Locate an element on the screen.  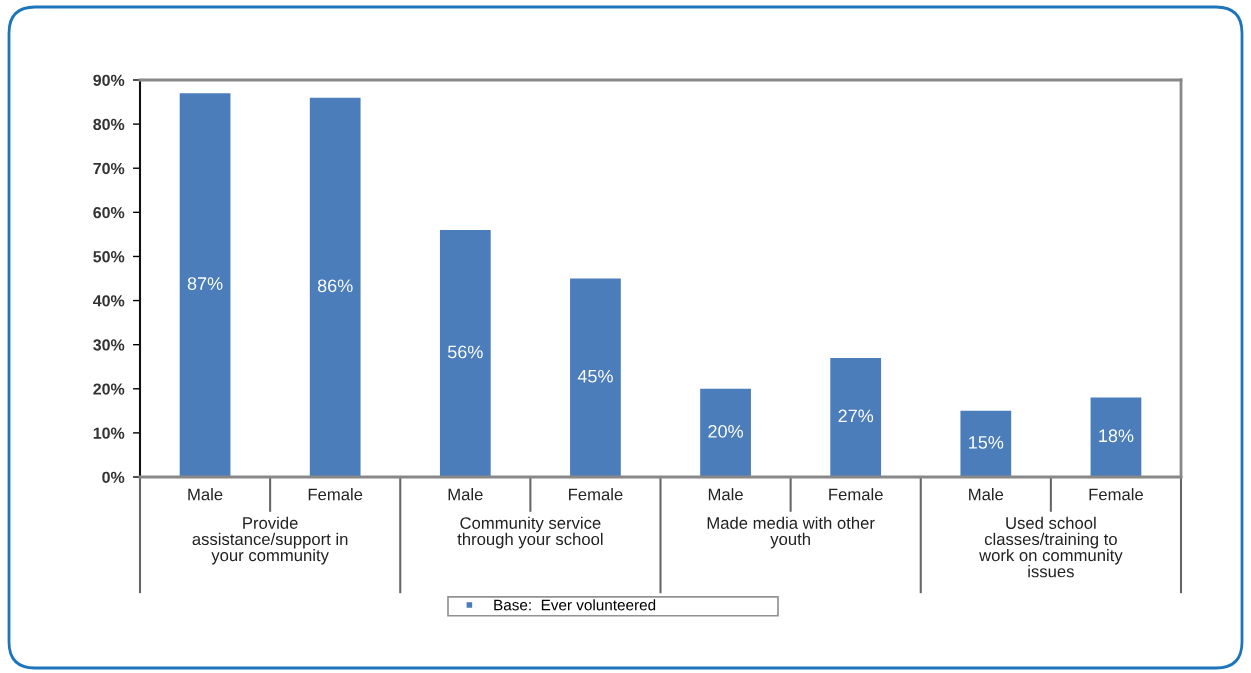
y-tick-label: 40% is located at coordinates (109, 301).